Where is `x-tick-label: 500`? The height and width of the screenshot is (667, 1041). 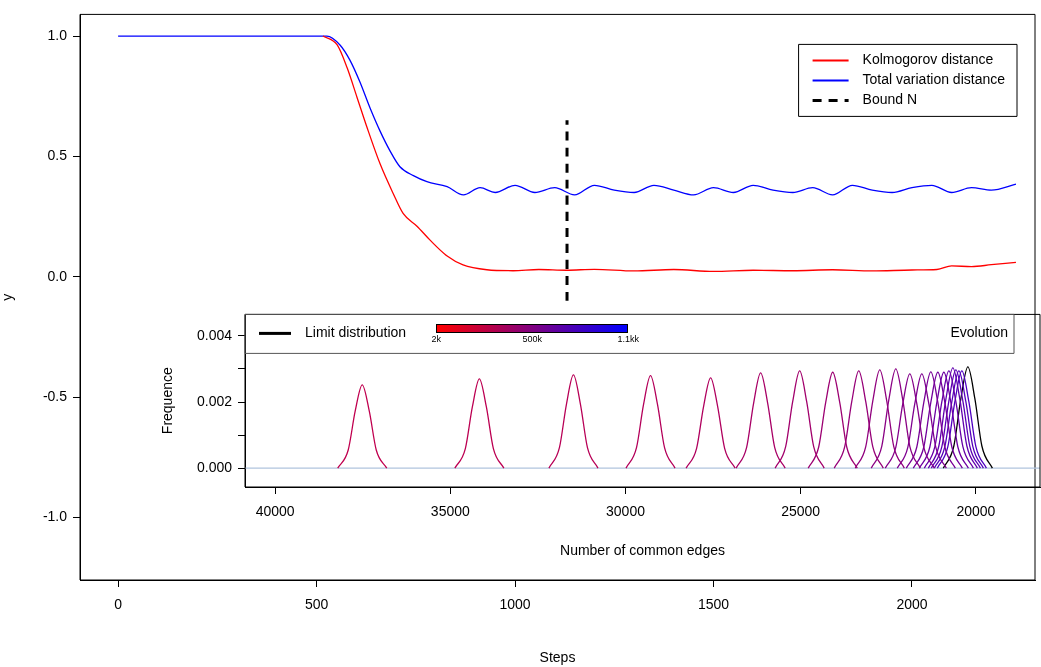
x-tick-label: 500 is located at coordinates (316, 604).